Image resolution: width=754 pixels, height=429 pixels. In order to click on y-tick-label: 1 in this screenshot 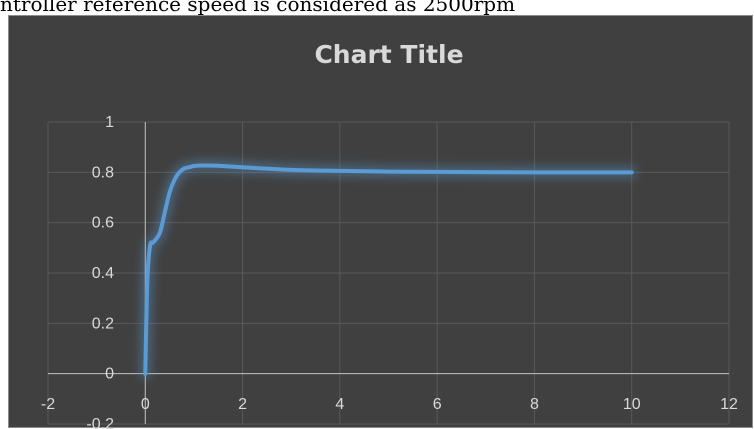, I will do `click(109, 122)`.